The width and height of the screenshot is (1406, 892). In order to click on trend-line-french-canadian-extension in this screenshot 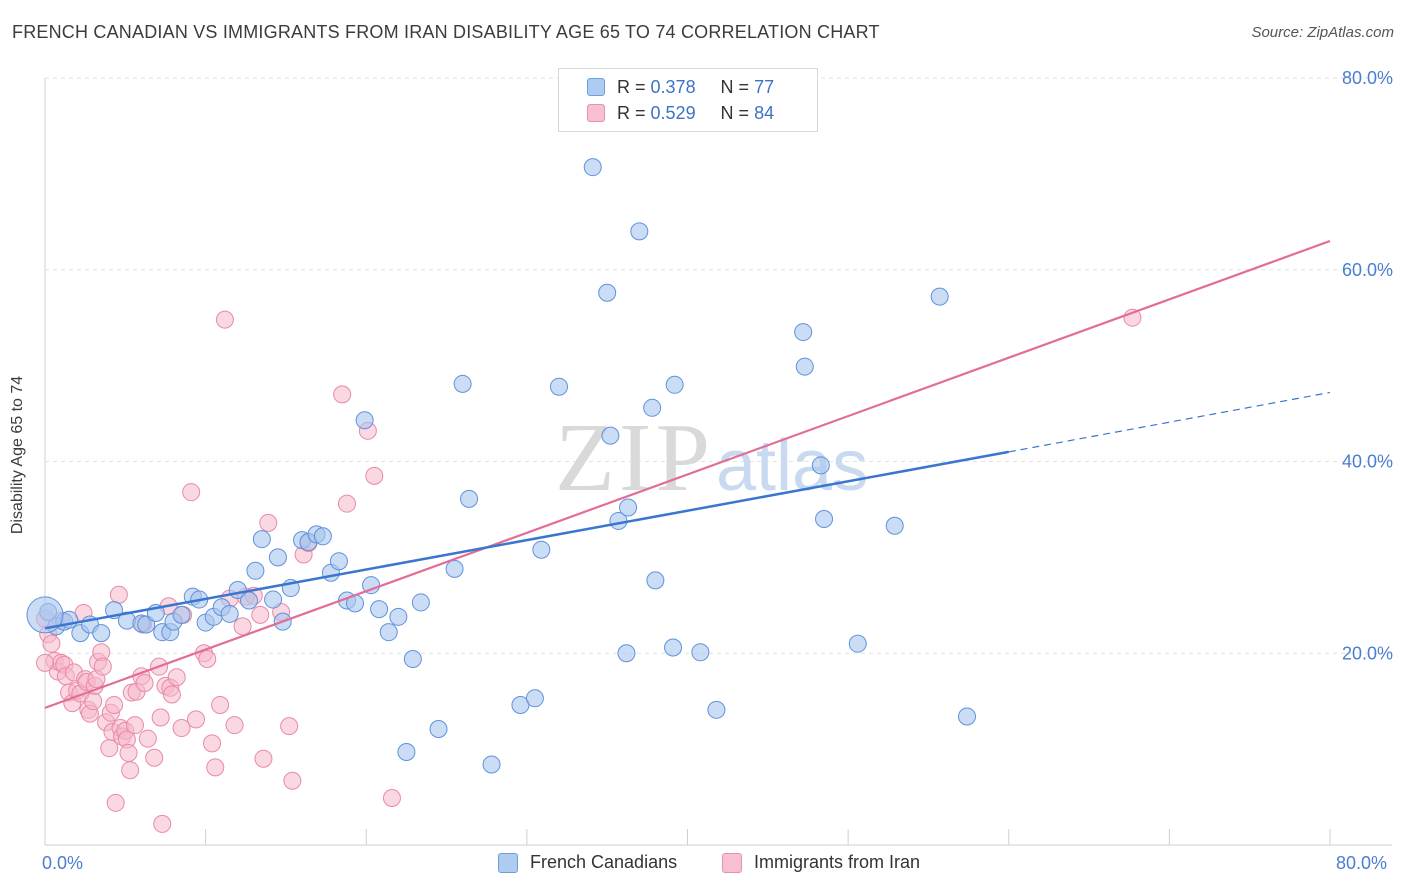, I will do `click(1169, 422)`.